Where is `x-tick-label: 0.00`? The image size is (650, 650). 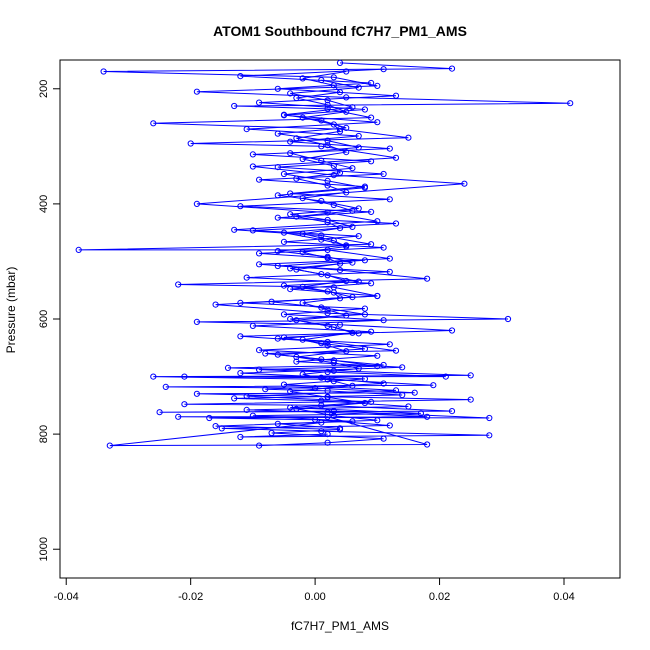 x-tick-label: 0.00 is located at coordinates (314, 597).